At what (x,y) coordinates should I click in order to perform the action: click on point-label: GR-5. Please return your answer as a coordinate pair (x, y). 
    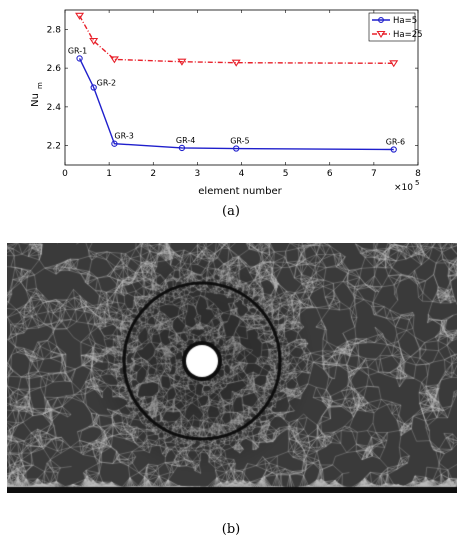
    Looking at the image, I should click on (239, 141).